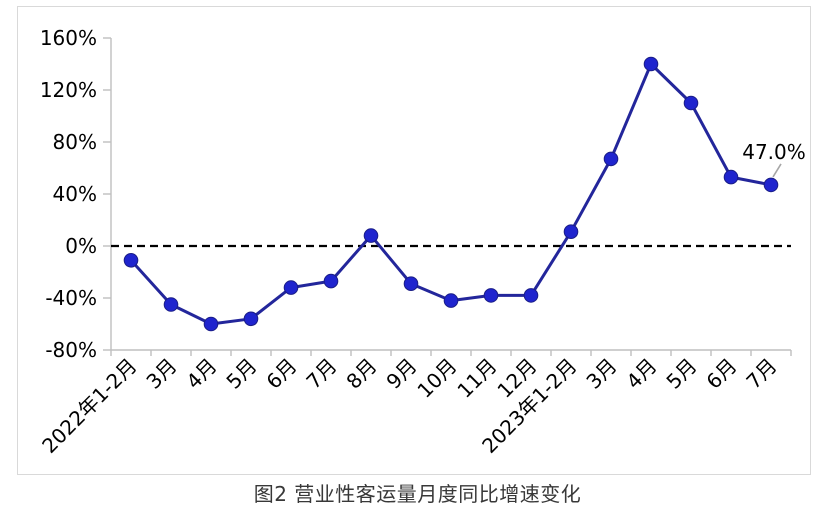 The image size is (835, 523). Describe the element at coordinates (68, 90) in the screenshot. I see `y-axis-tick-label: 120%` at that location.